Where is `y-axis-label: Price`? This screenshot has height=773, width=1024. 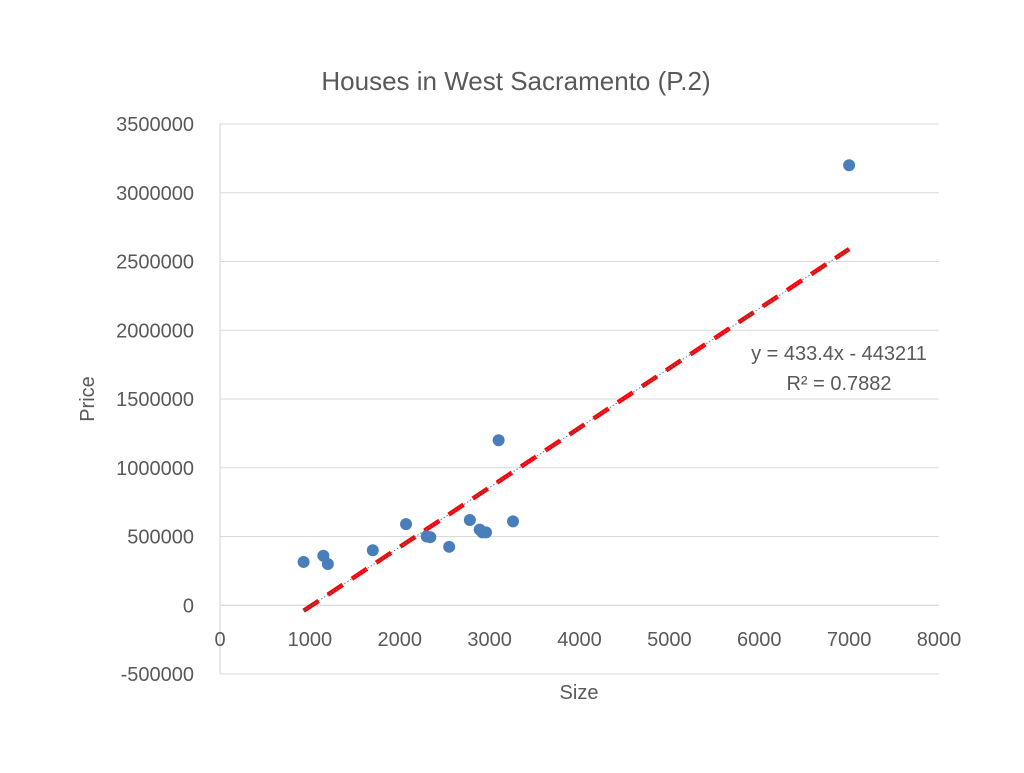
y-axis-label: Price is located at coordinates (88, 399).